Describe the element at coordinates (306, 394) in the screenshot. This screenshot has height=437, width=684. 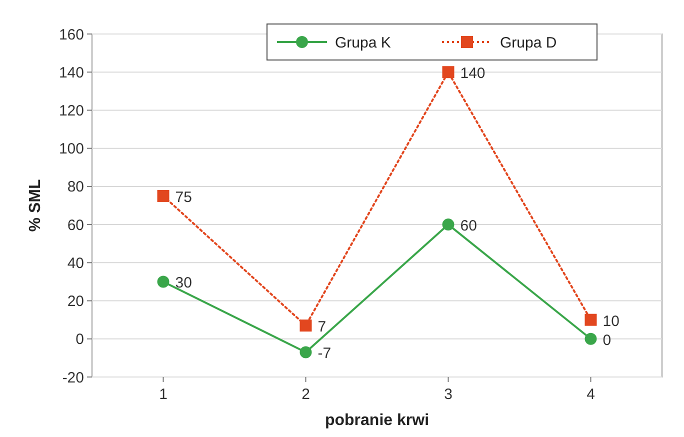
I see `x-tick-label: 2` at that location.